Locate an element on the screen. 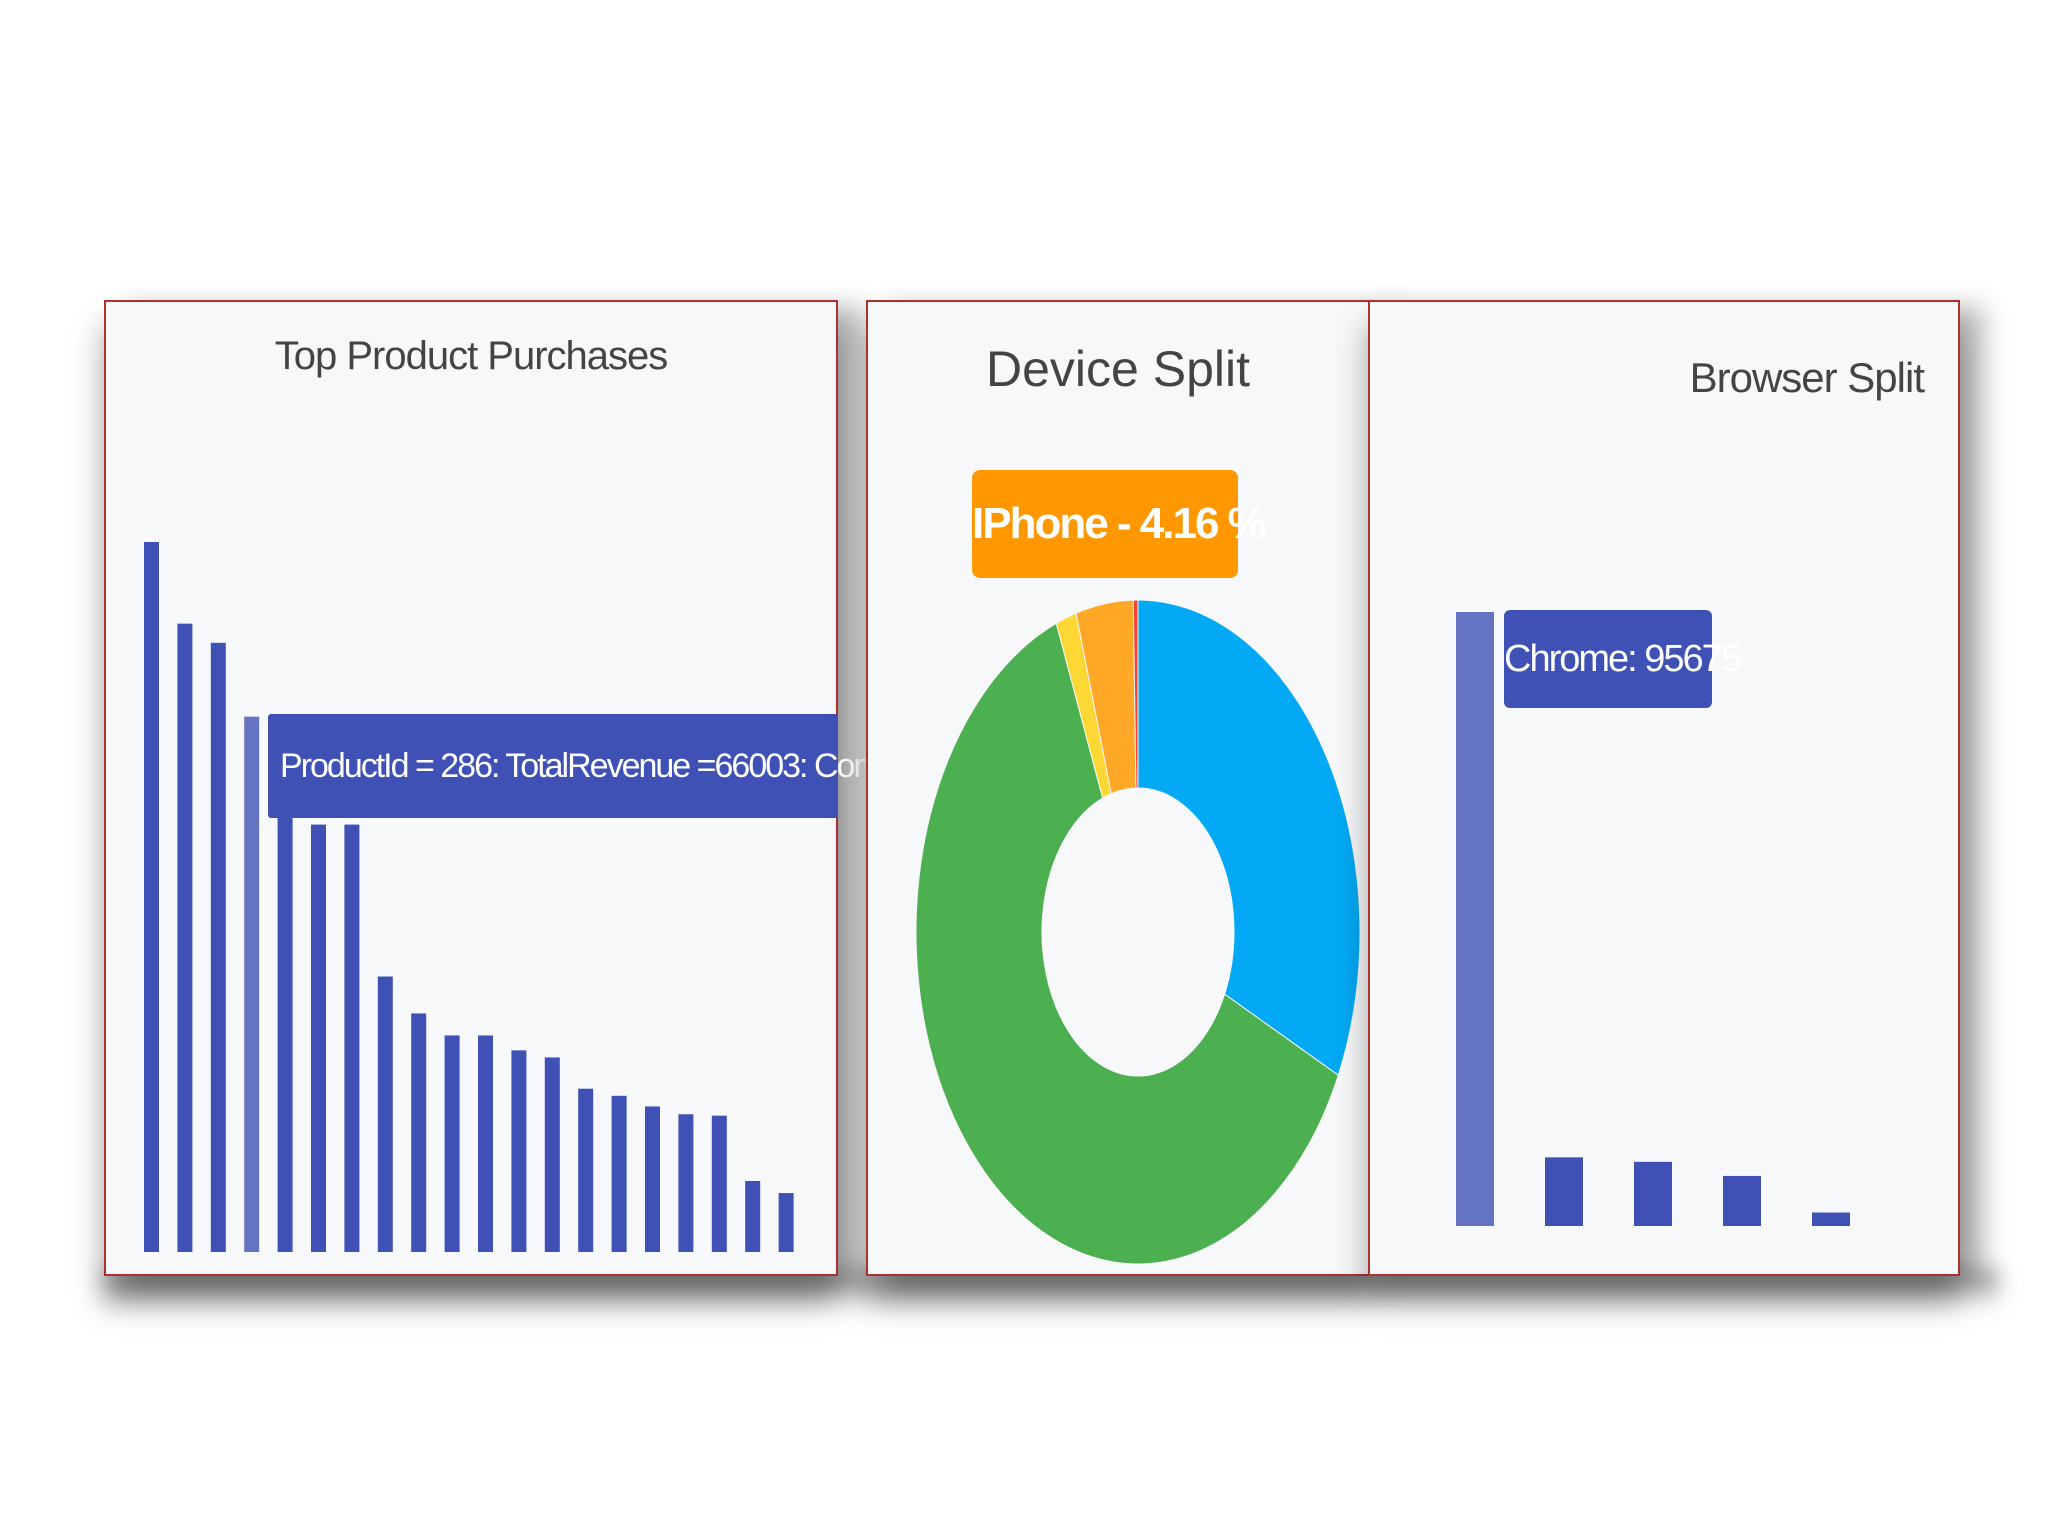 The width and height of the screenshot is (2048, 1536). panels-shadow is located at coordinates (1052, 1290).